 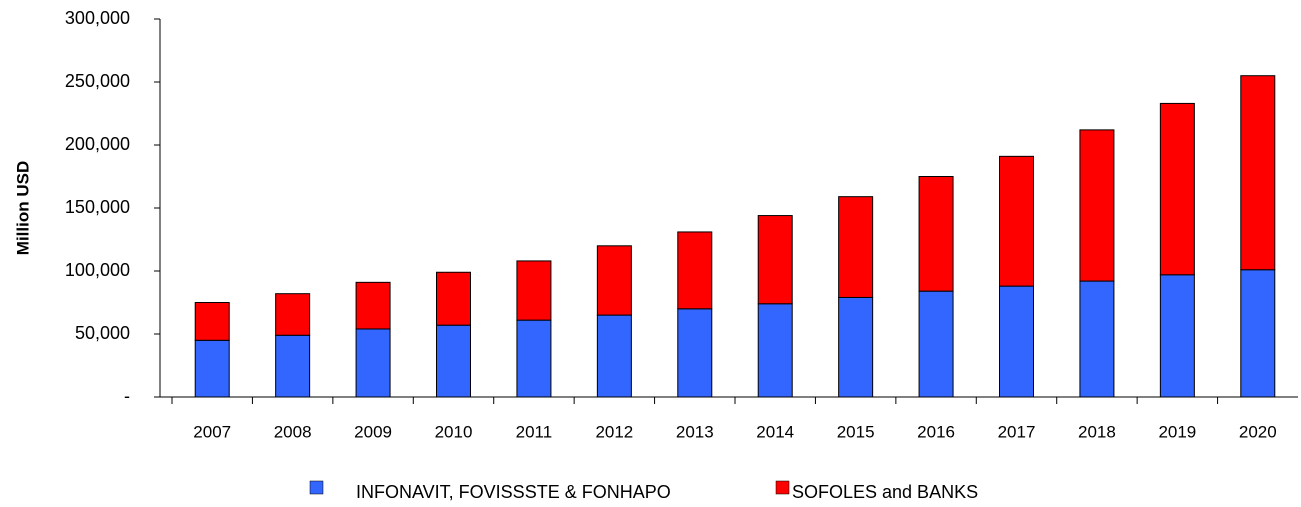 What do you see at coordinates (513, 492) in the screenshot?
I see `legend-label: INFONAVIT, FOVISSSTE & FONHAPO` at bounding box center [513, 492].